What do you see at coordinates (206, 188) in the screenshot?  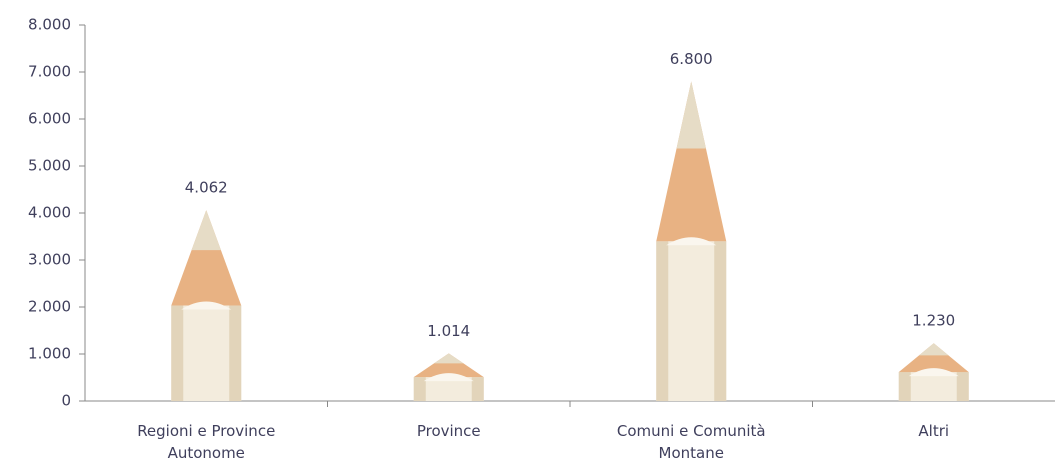 I see `value-label: 4.062` at bounding box center [206, 188].